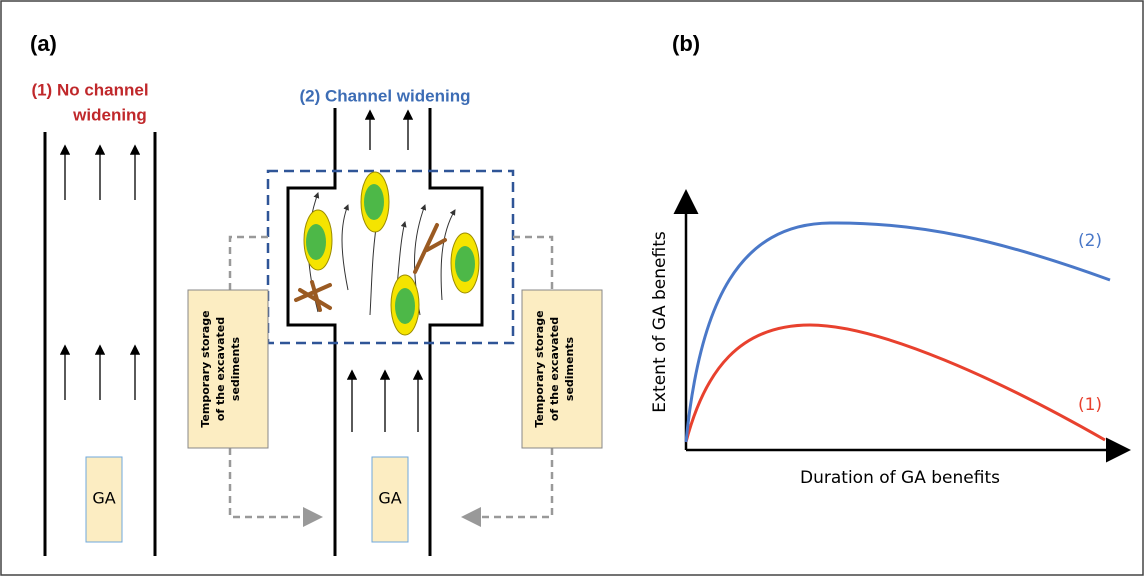 This screenshot has width=1144, height=576. Describe the element at coordinates (385, 95) in the screenshot. I see `scenario-title: (2) Channel widening` at that location.